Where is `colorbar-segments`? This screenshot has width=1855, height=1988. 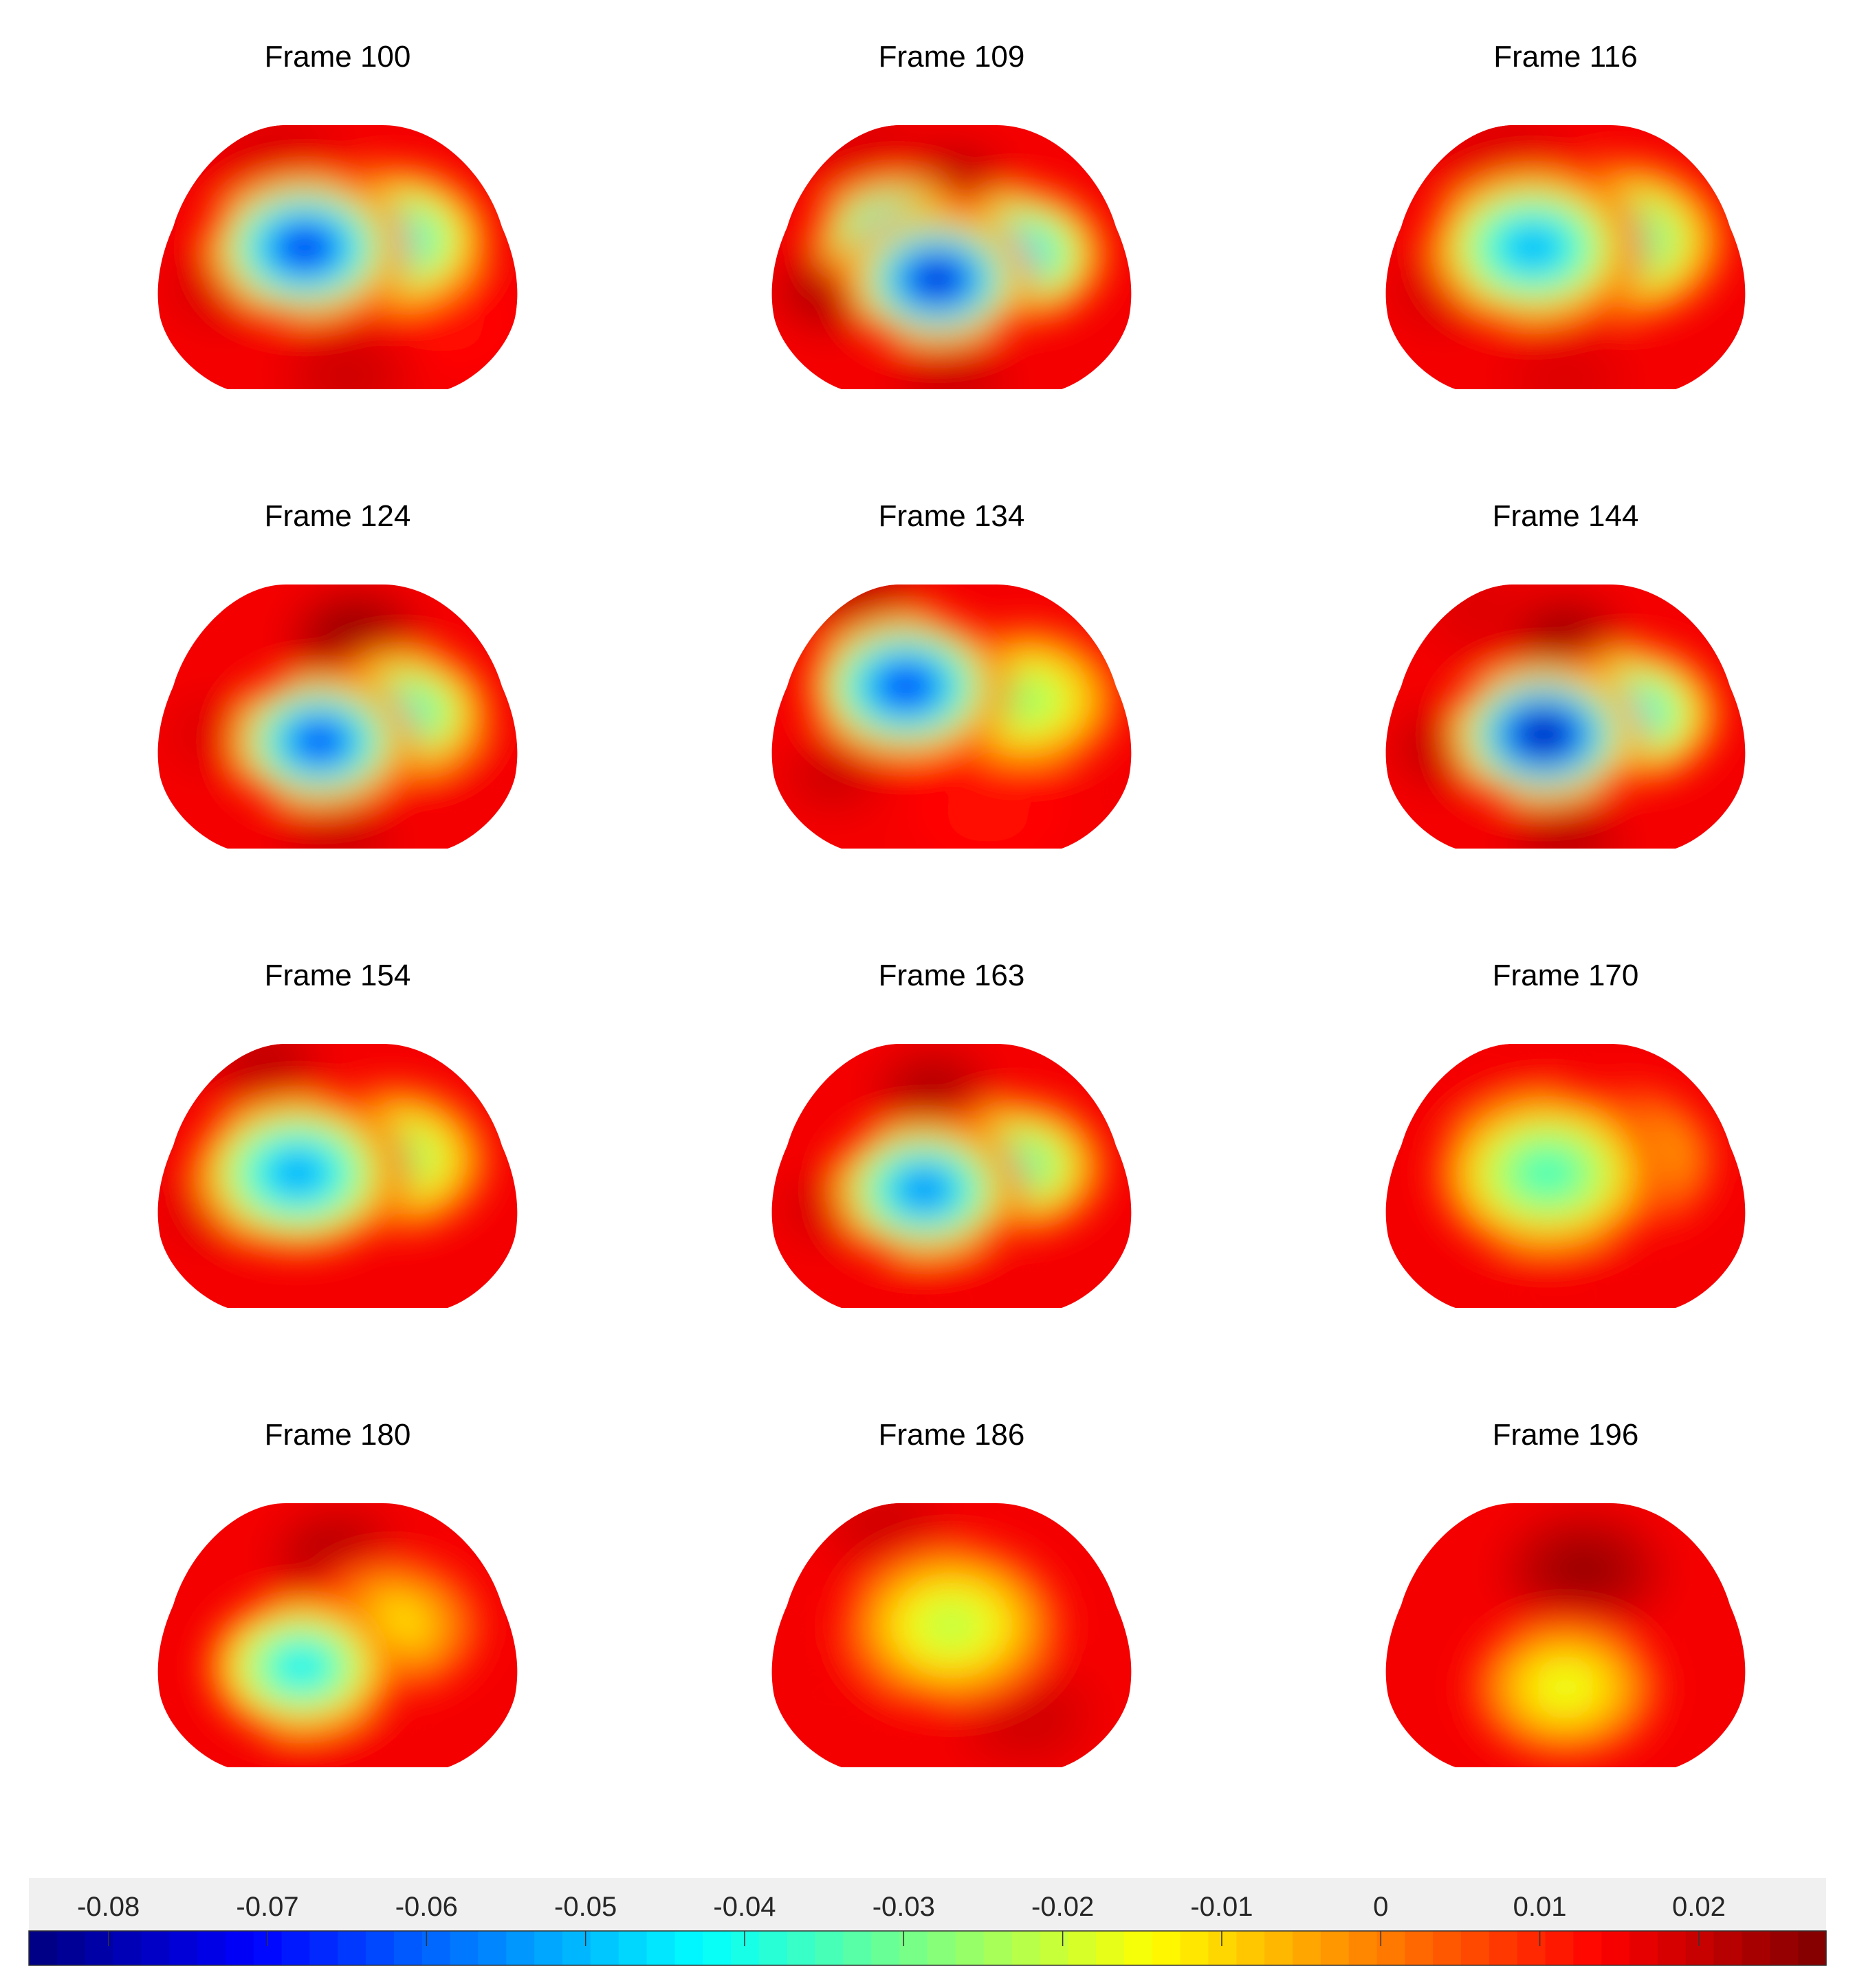 colorbar-segments is located at coordinates (927, 1948).